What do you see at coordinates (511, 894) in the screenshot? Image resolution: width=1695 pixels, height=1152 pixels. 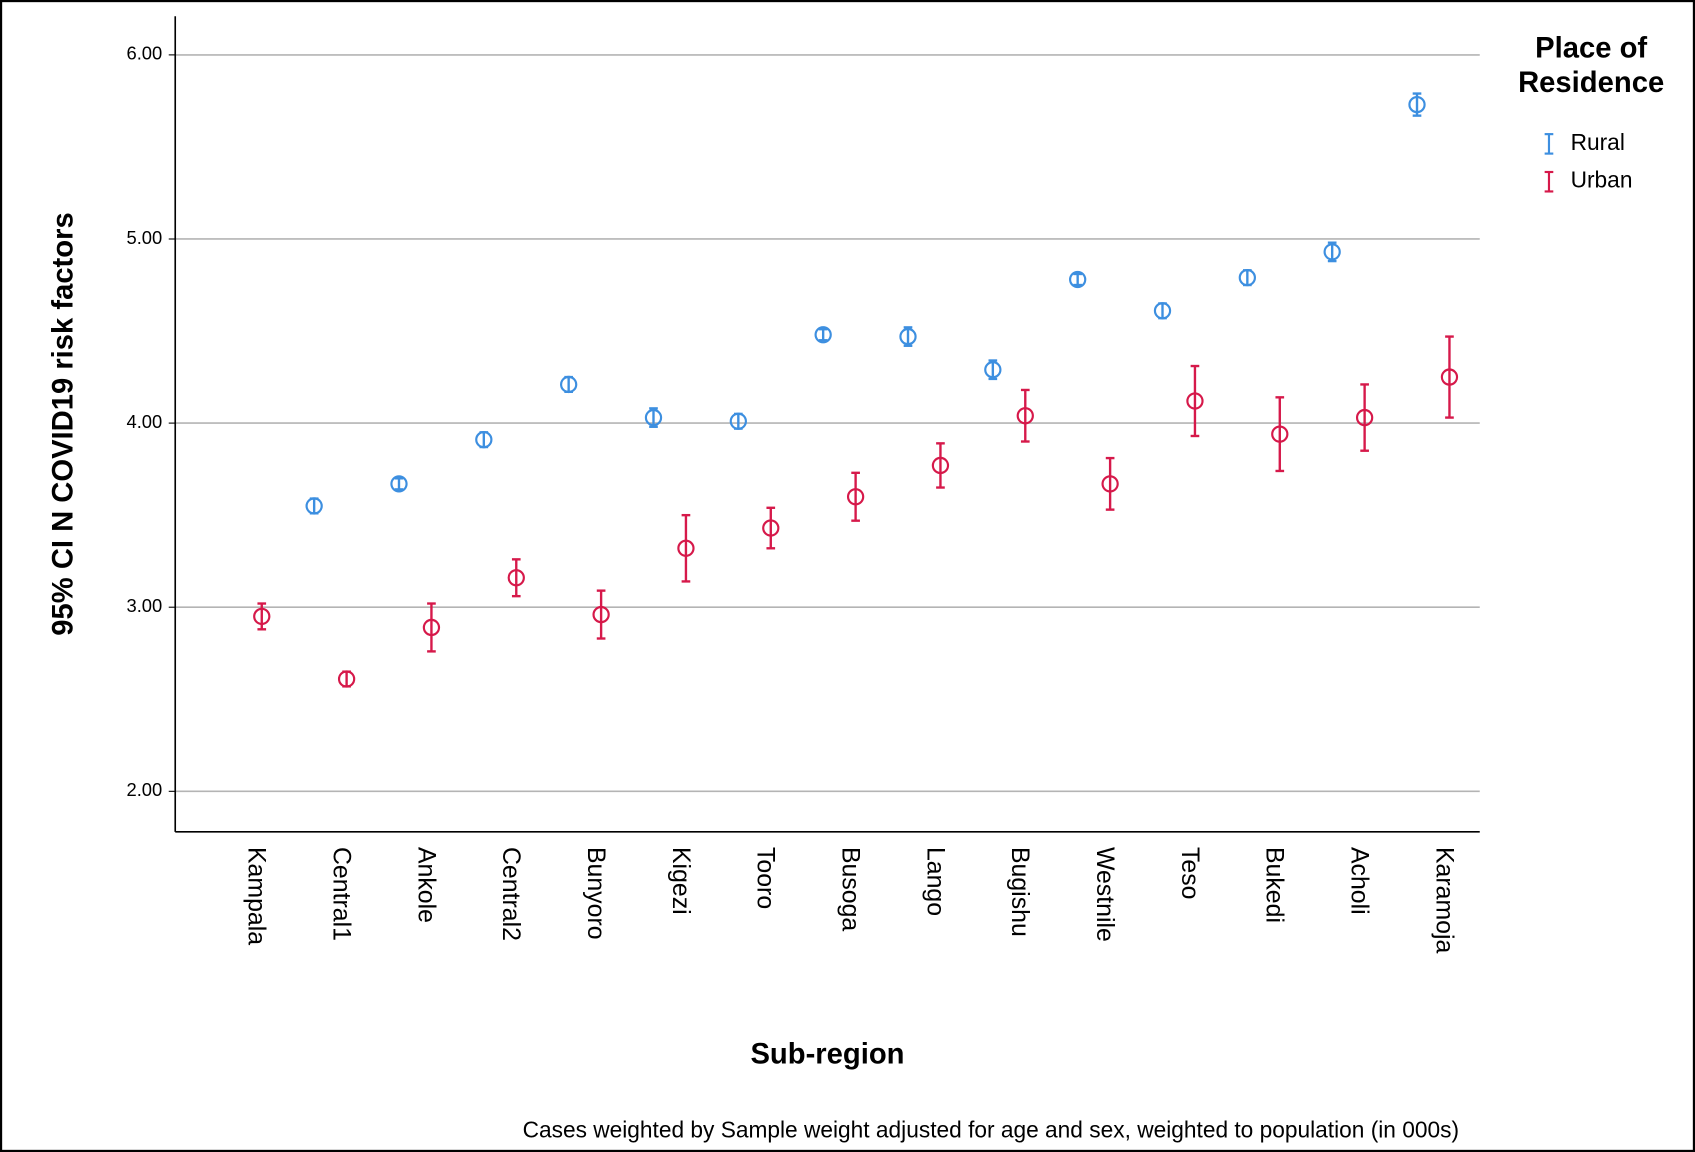 I see `x-tick-label: Central2` at bounding box center [511, 894].